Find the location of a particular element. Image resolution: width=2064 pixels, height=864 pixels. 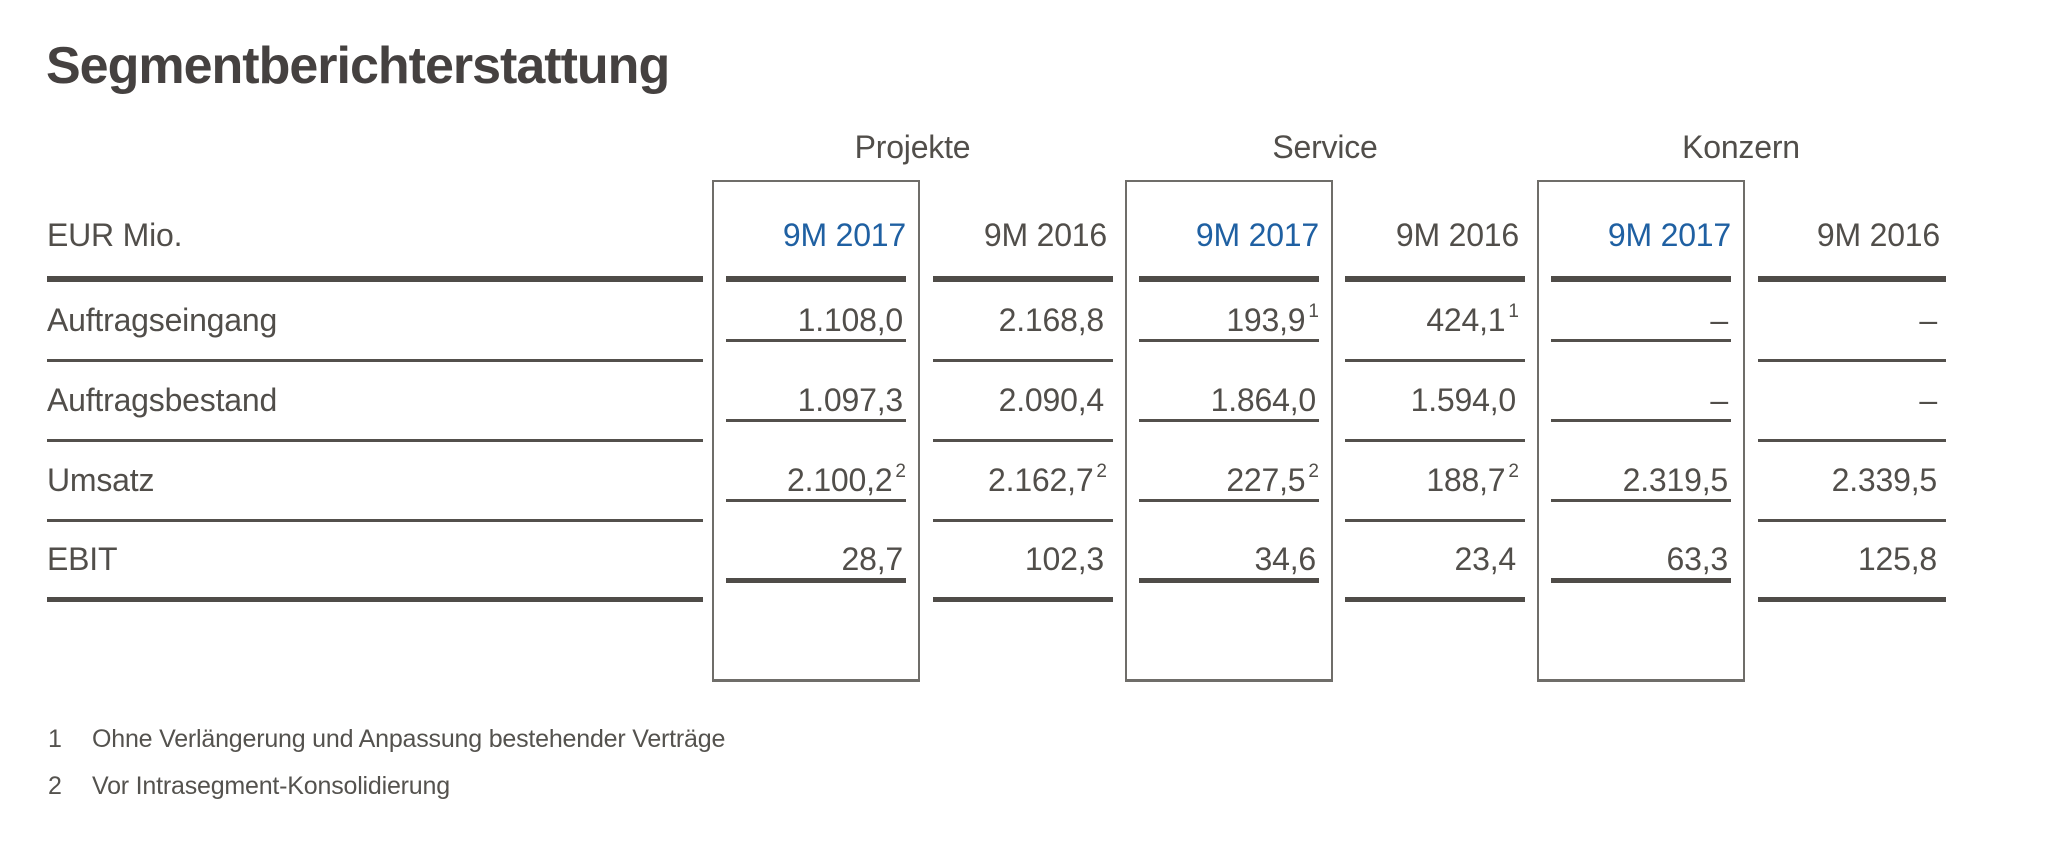

value-cell: 34,6 is located at coordinates (1229, 562).